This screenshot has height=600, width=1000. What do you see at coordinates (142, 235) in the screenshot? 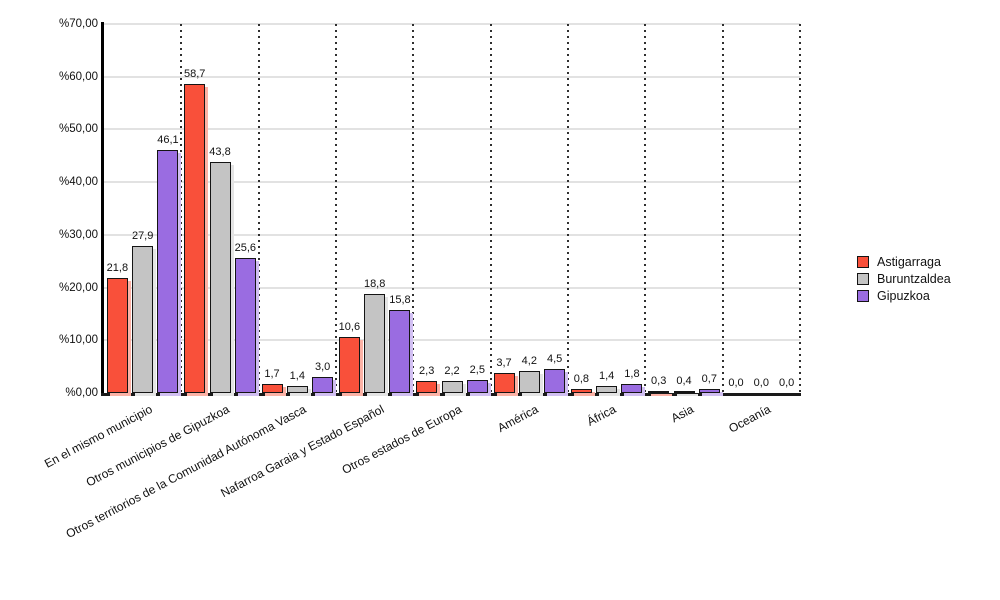
I see `bar-value-label: 27,9` at bounding box center [142, 235].